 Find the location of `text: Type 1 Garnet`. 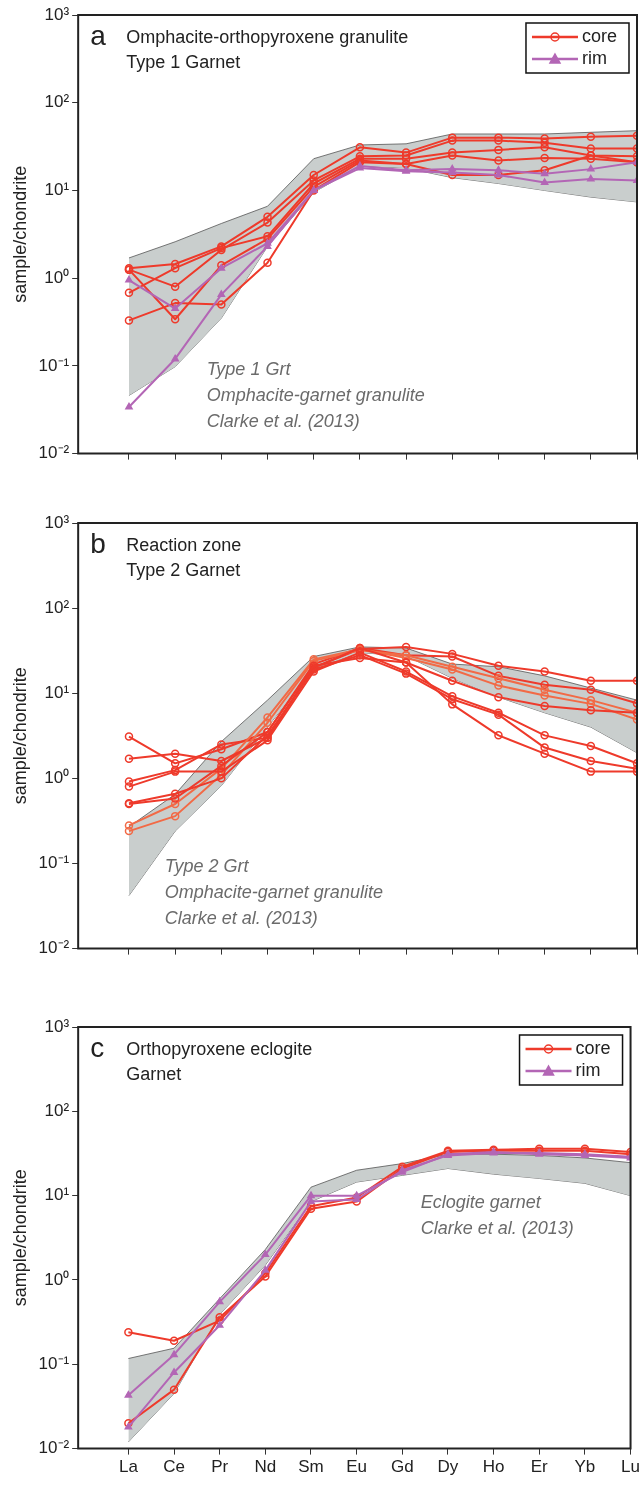

text: Type 1 Garnet is located at coordinates (183, 62).